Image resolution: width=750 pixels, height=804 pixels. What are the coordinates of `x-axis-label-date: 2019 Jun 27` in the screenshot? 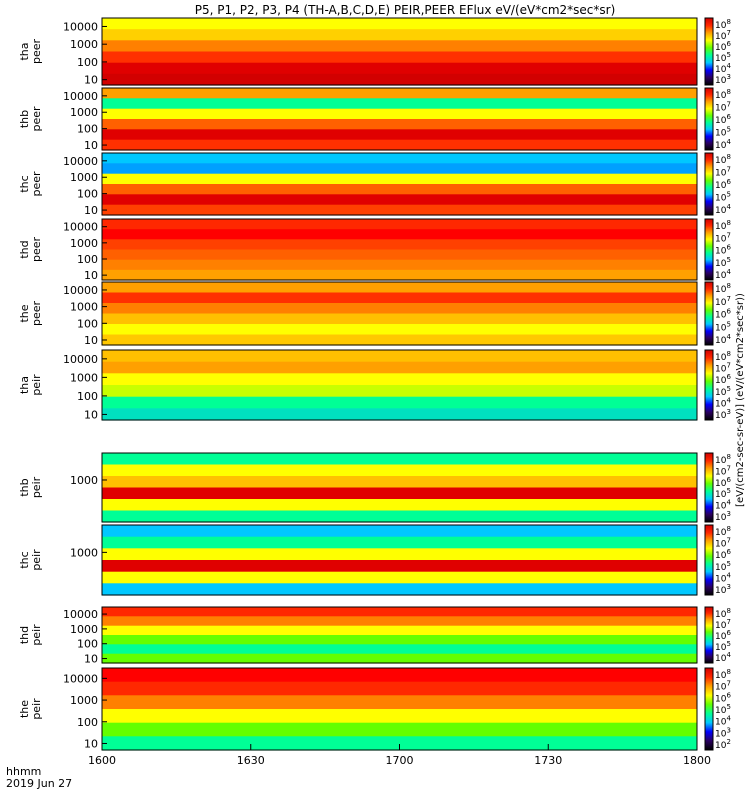 It's located at (39, 783).